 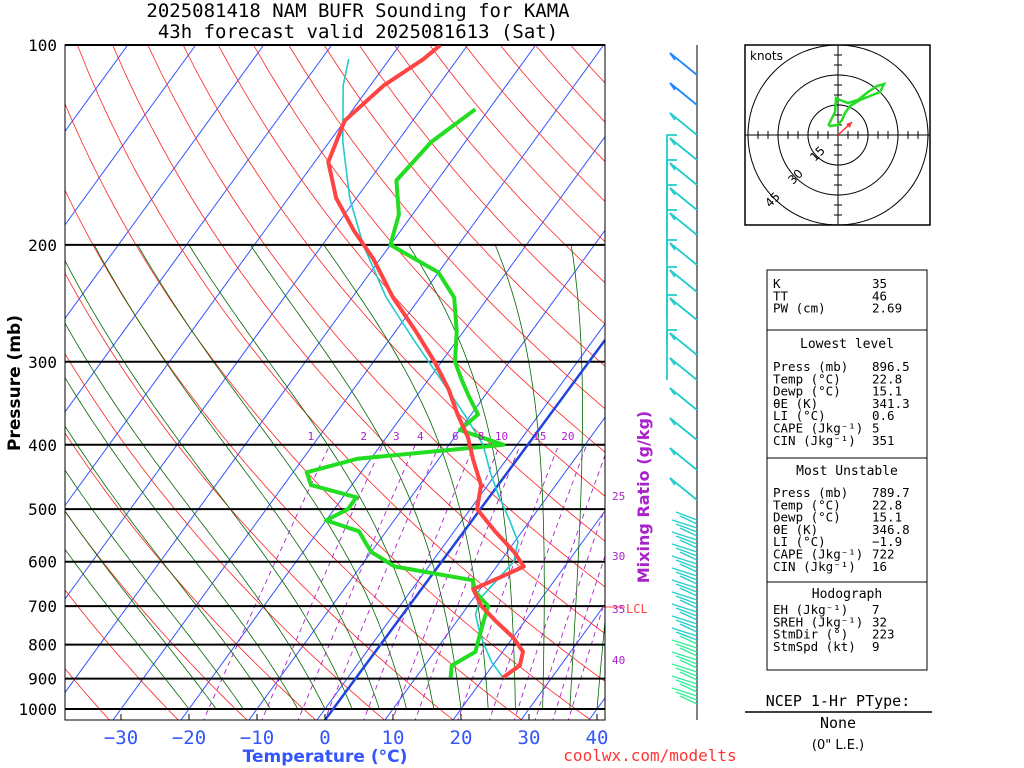 What do you see at coordinates (876, 428) in the screenshot?
I see `index-value: 5` at bounding box center [876, 428].